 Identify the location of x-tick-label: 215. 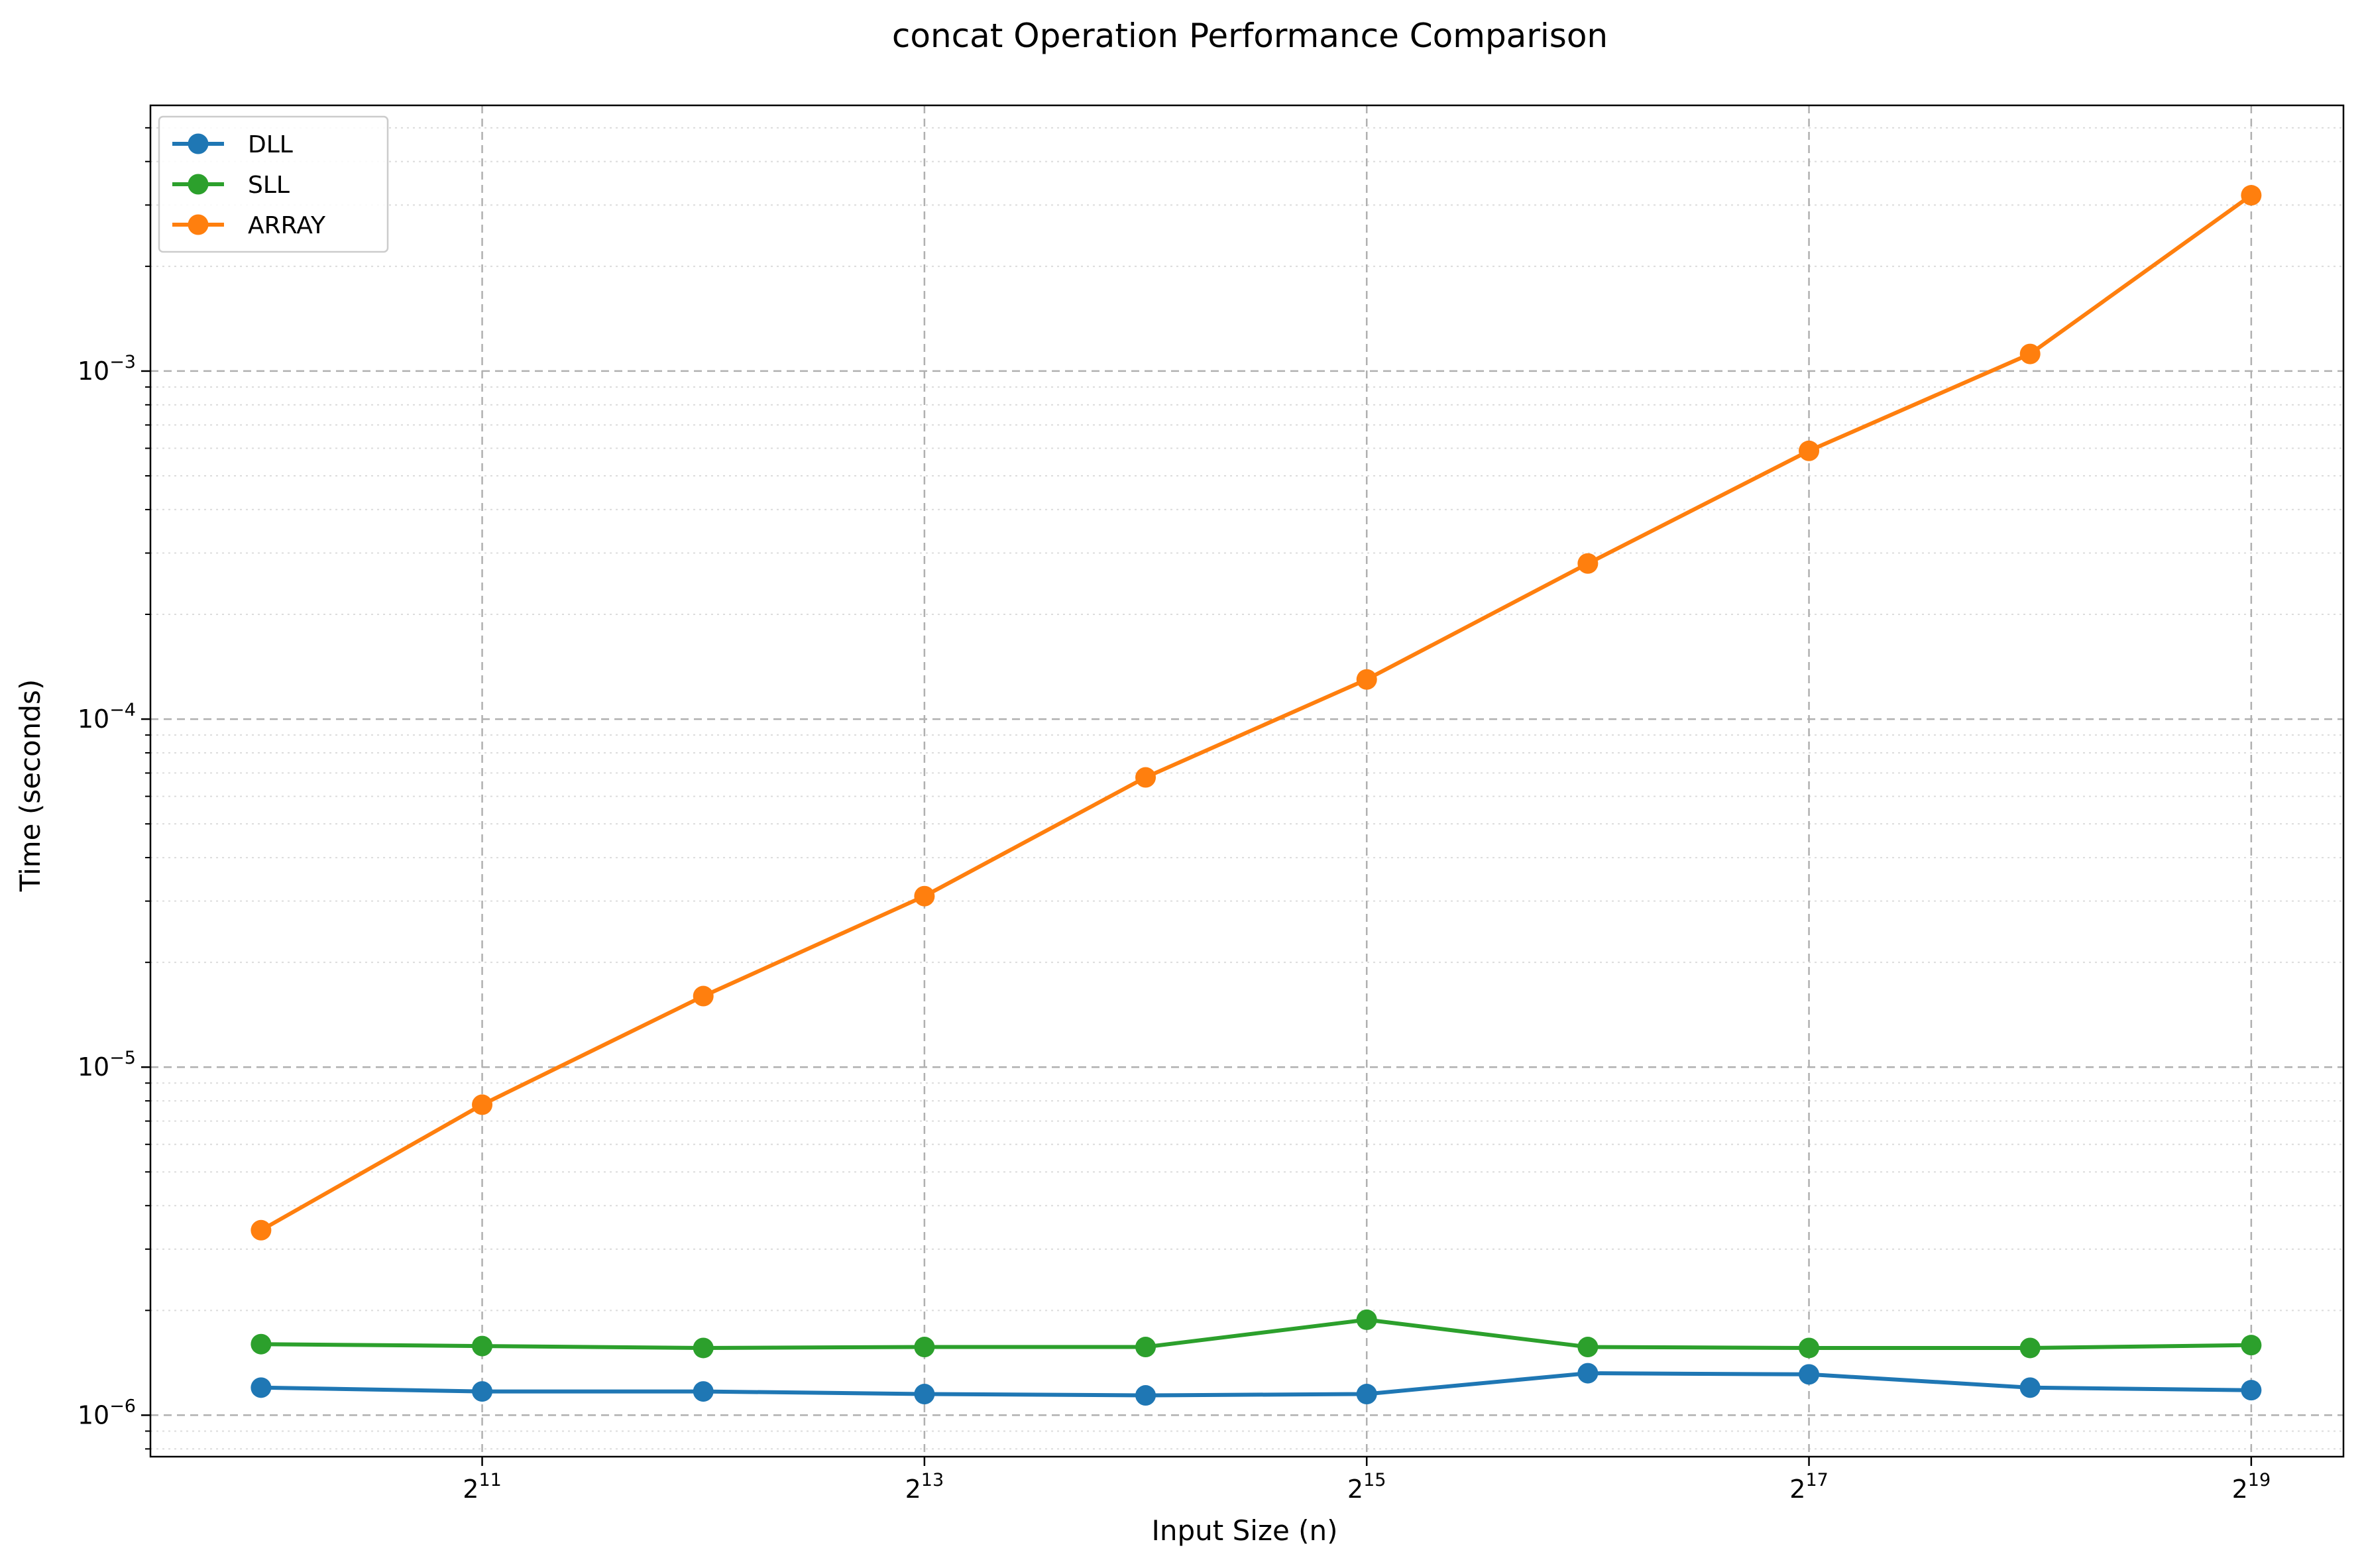
(1366, 1487).